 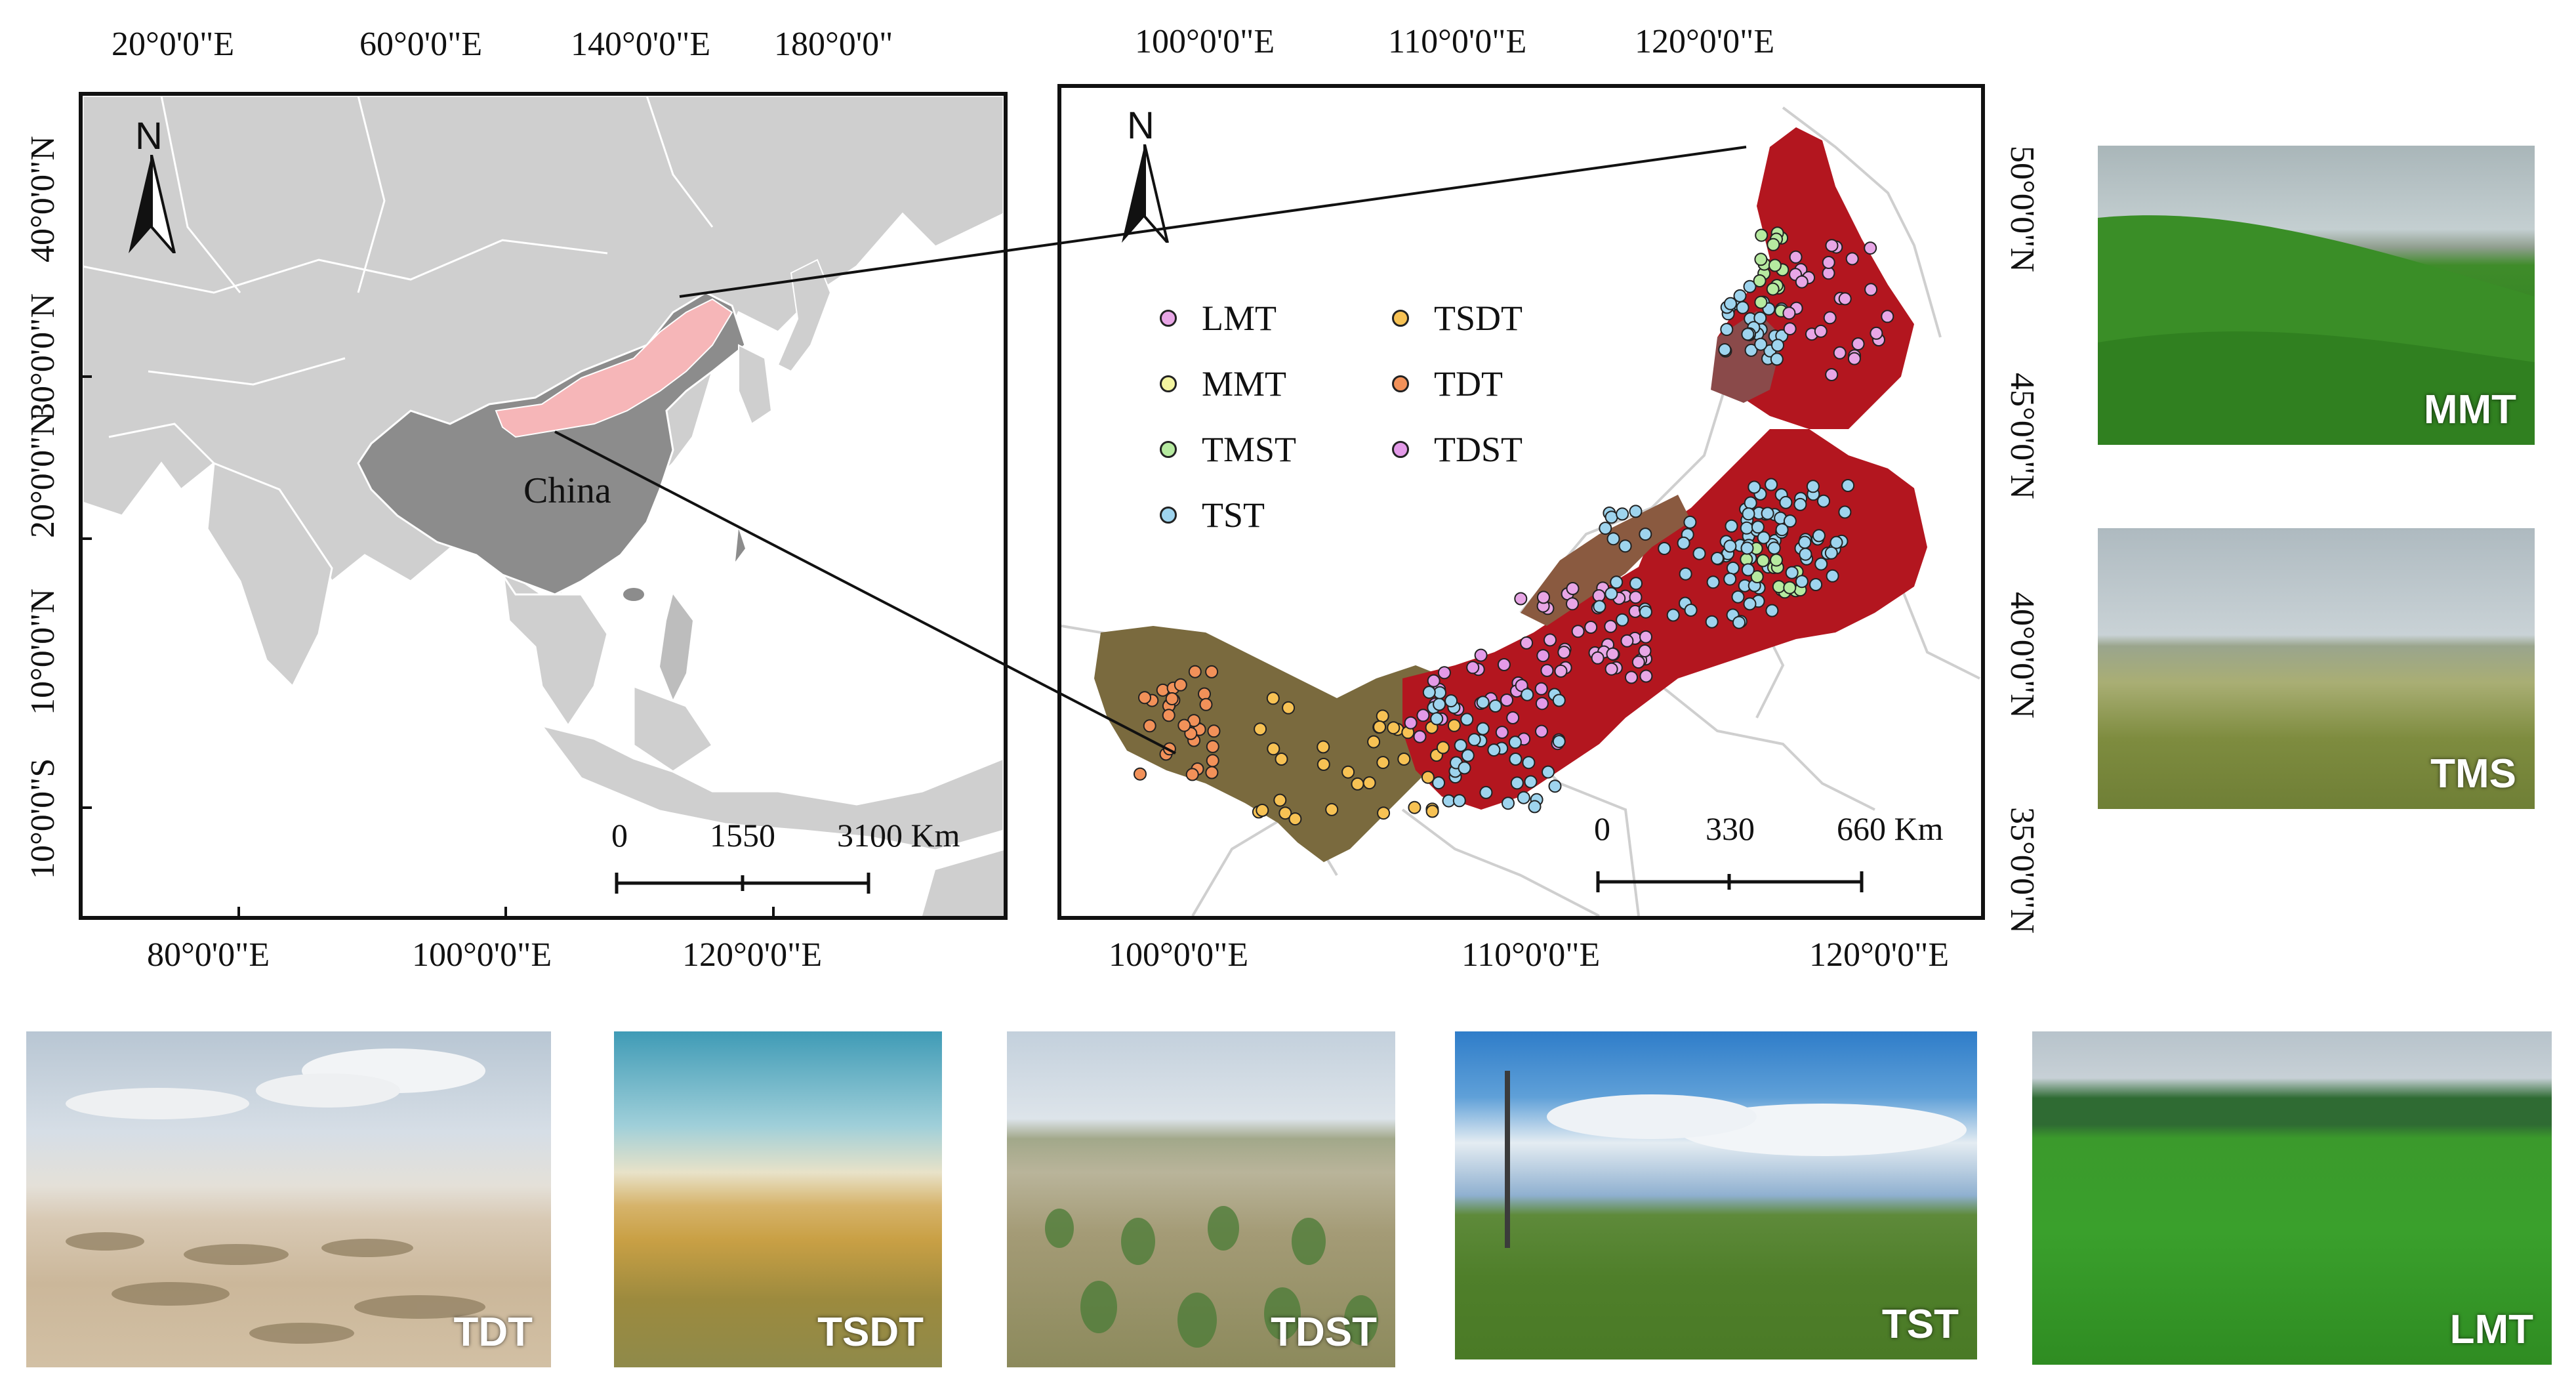 What do you see at coordinates (742, 883) in the screenshot?
I see `scale-bar` at bounding box center [742, 883].